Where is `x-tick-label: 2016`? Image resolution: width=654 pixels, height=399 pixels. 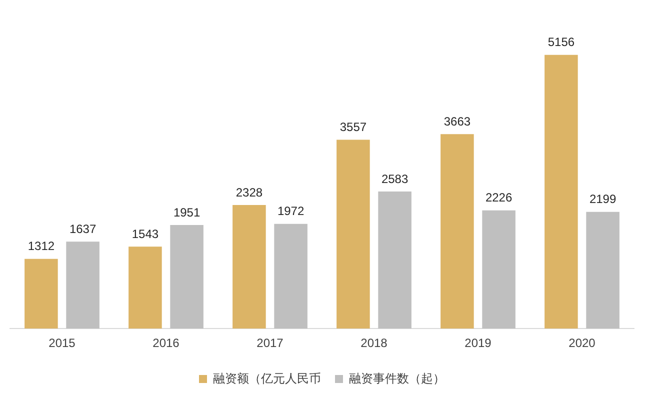
x-tick-label: 2016 is located at coordinates (166, 343).